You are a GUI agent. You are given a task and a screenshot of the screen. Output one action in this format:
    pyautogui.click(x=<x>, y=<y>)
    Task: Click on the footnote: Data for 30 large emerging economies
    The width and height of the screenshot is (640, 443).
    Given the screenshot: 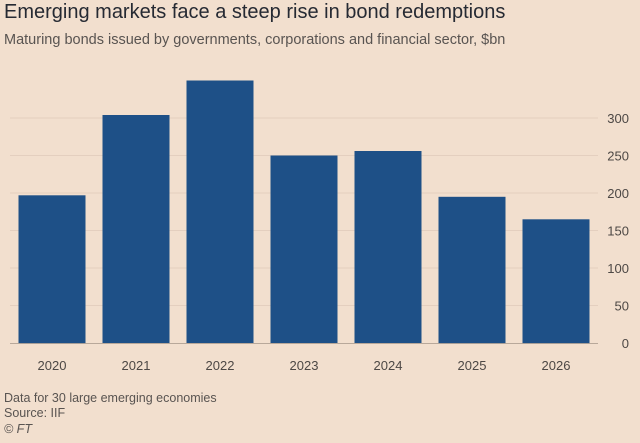 What is the action you would take?
    pyautogui.click(x=110, y=398)
    